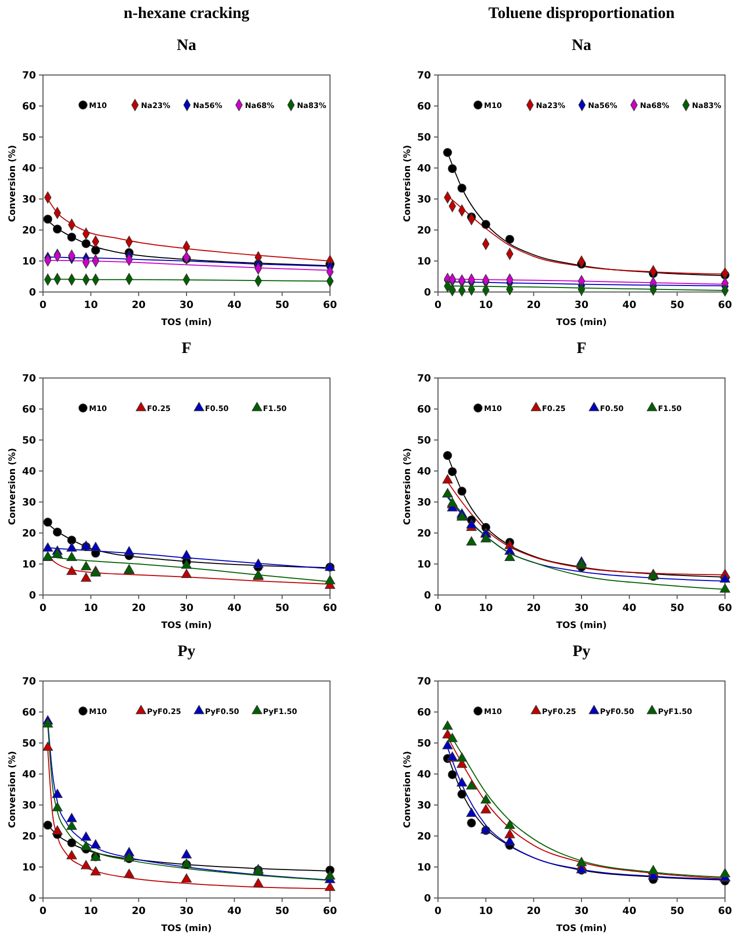 The width and height of the screenshot is (744, 944). What do you see at coordinates (187, 13) in the screenshot?
I see `chart-title: n-hexane cracking` at bounding box center [187, 13].